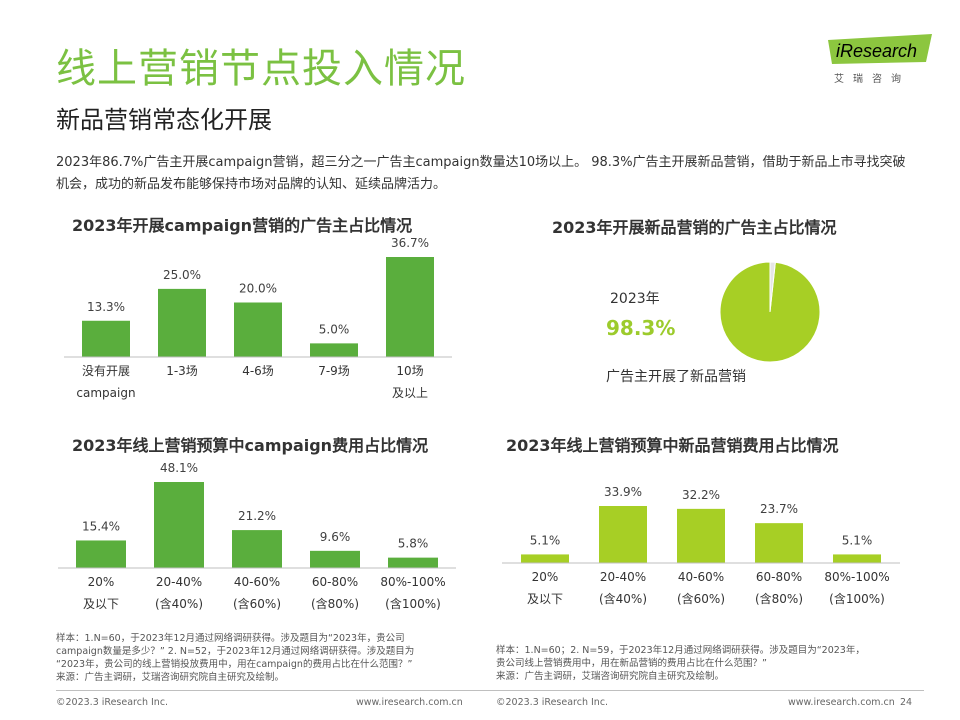 The width and height of the screenshot is (960, 720). What do you see at coordinates (409, 702) in the screenshot?
I see `footer-site-left: www.iresearch.com.cn` at bounding box center [409, 702].